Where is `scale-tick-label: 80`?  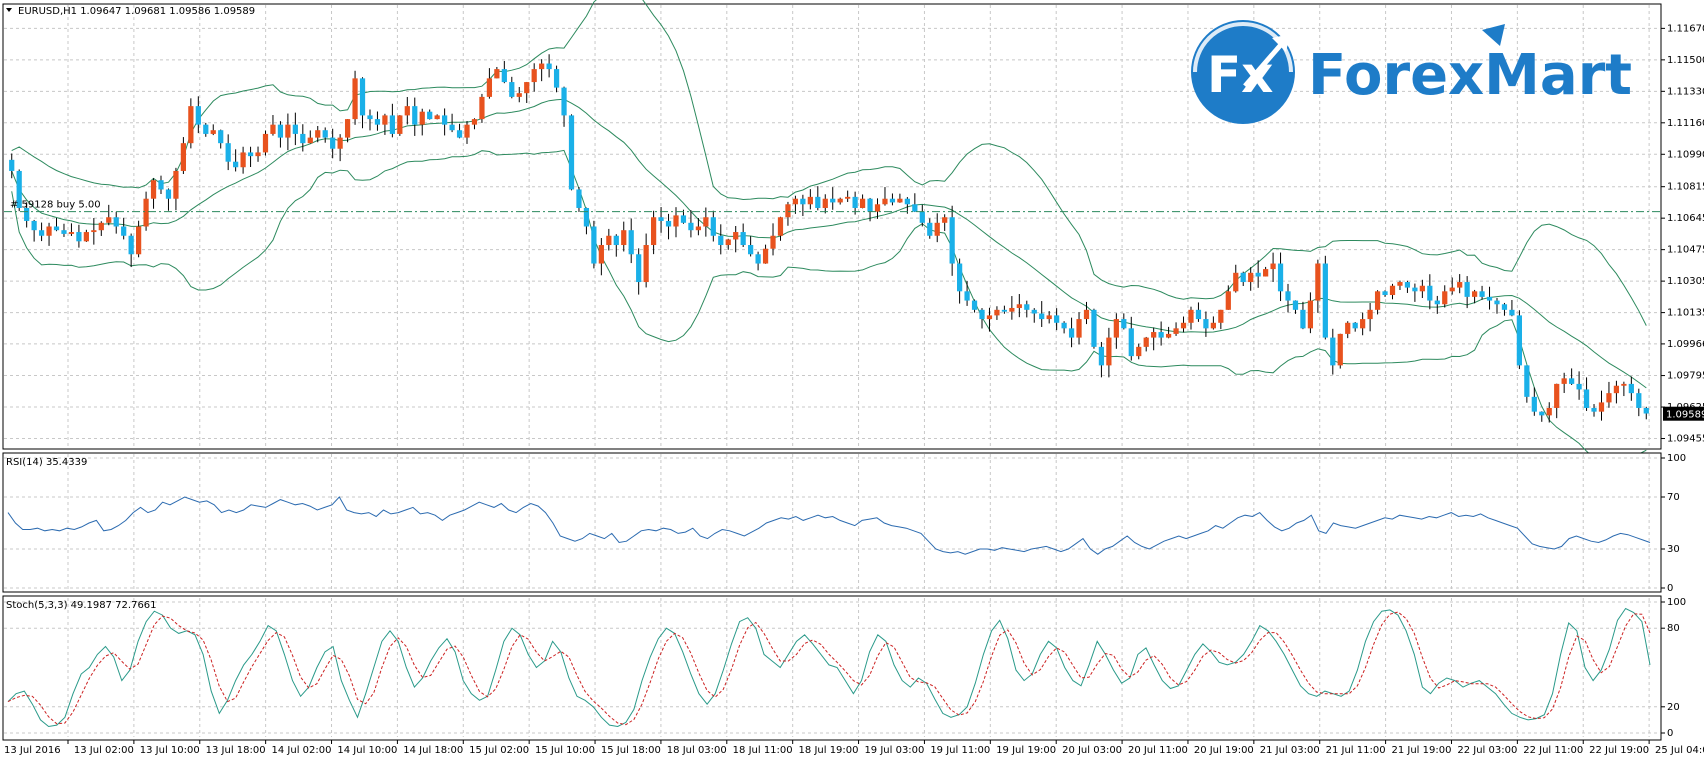 scale-tick-label: 80 is located at coordinates (1673, 628).